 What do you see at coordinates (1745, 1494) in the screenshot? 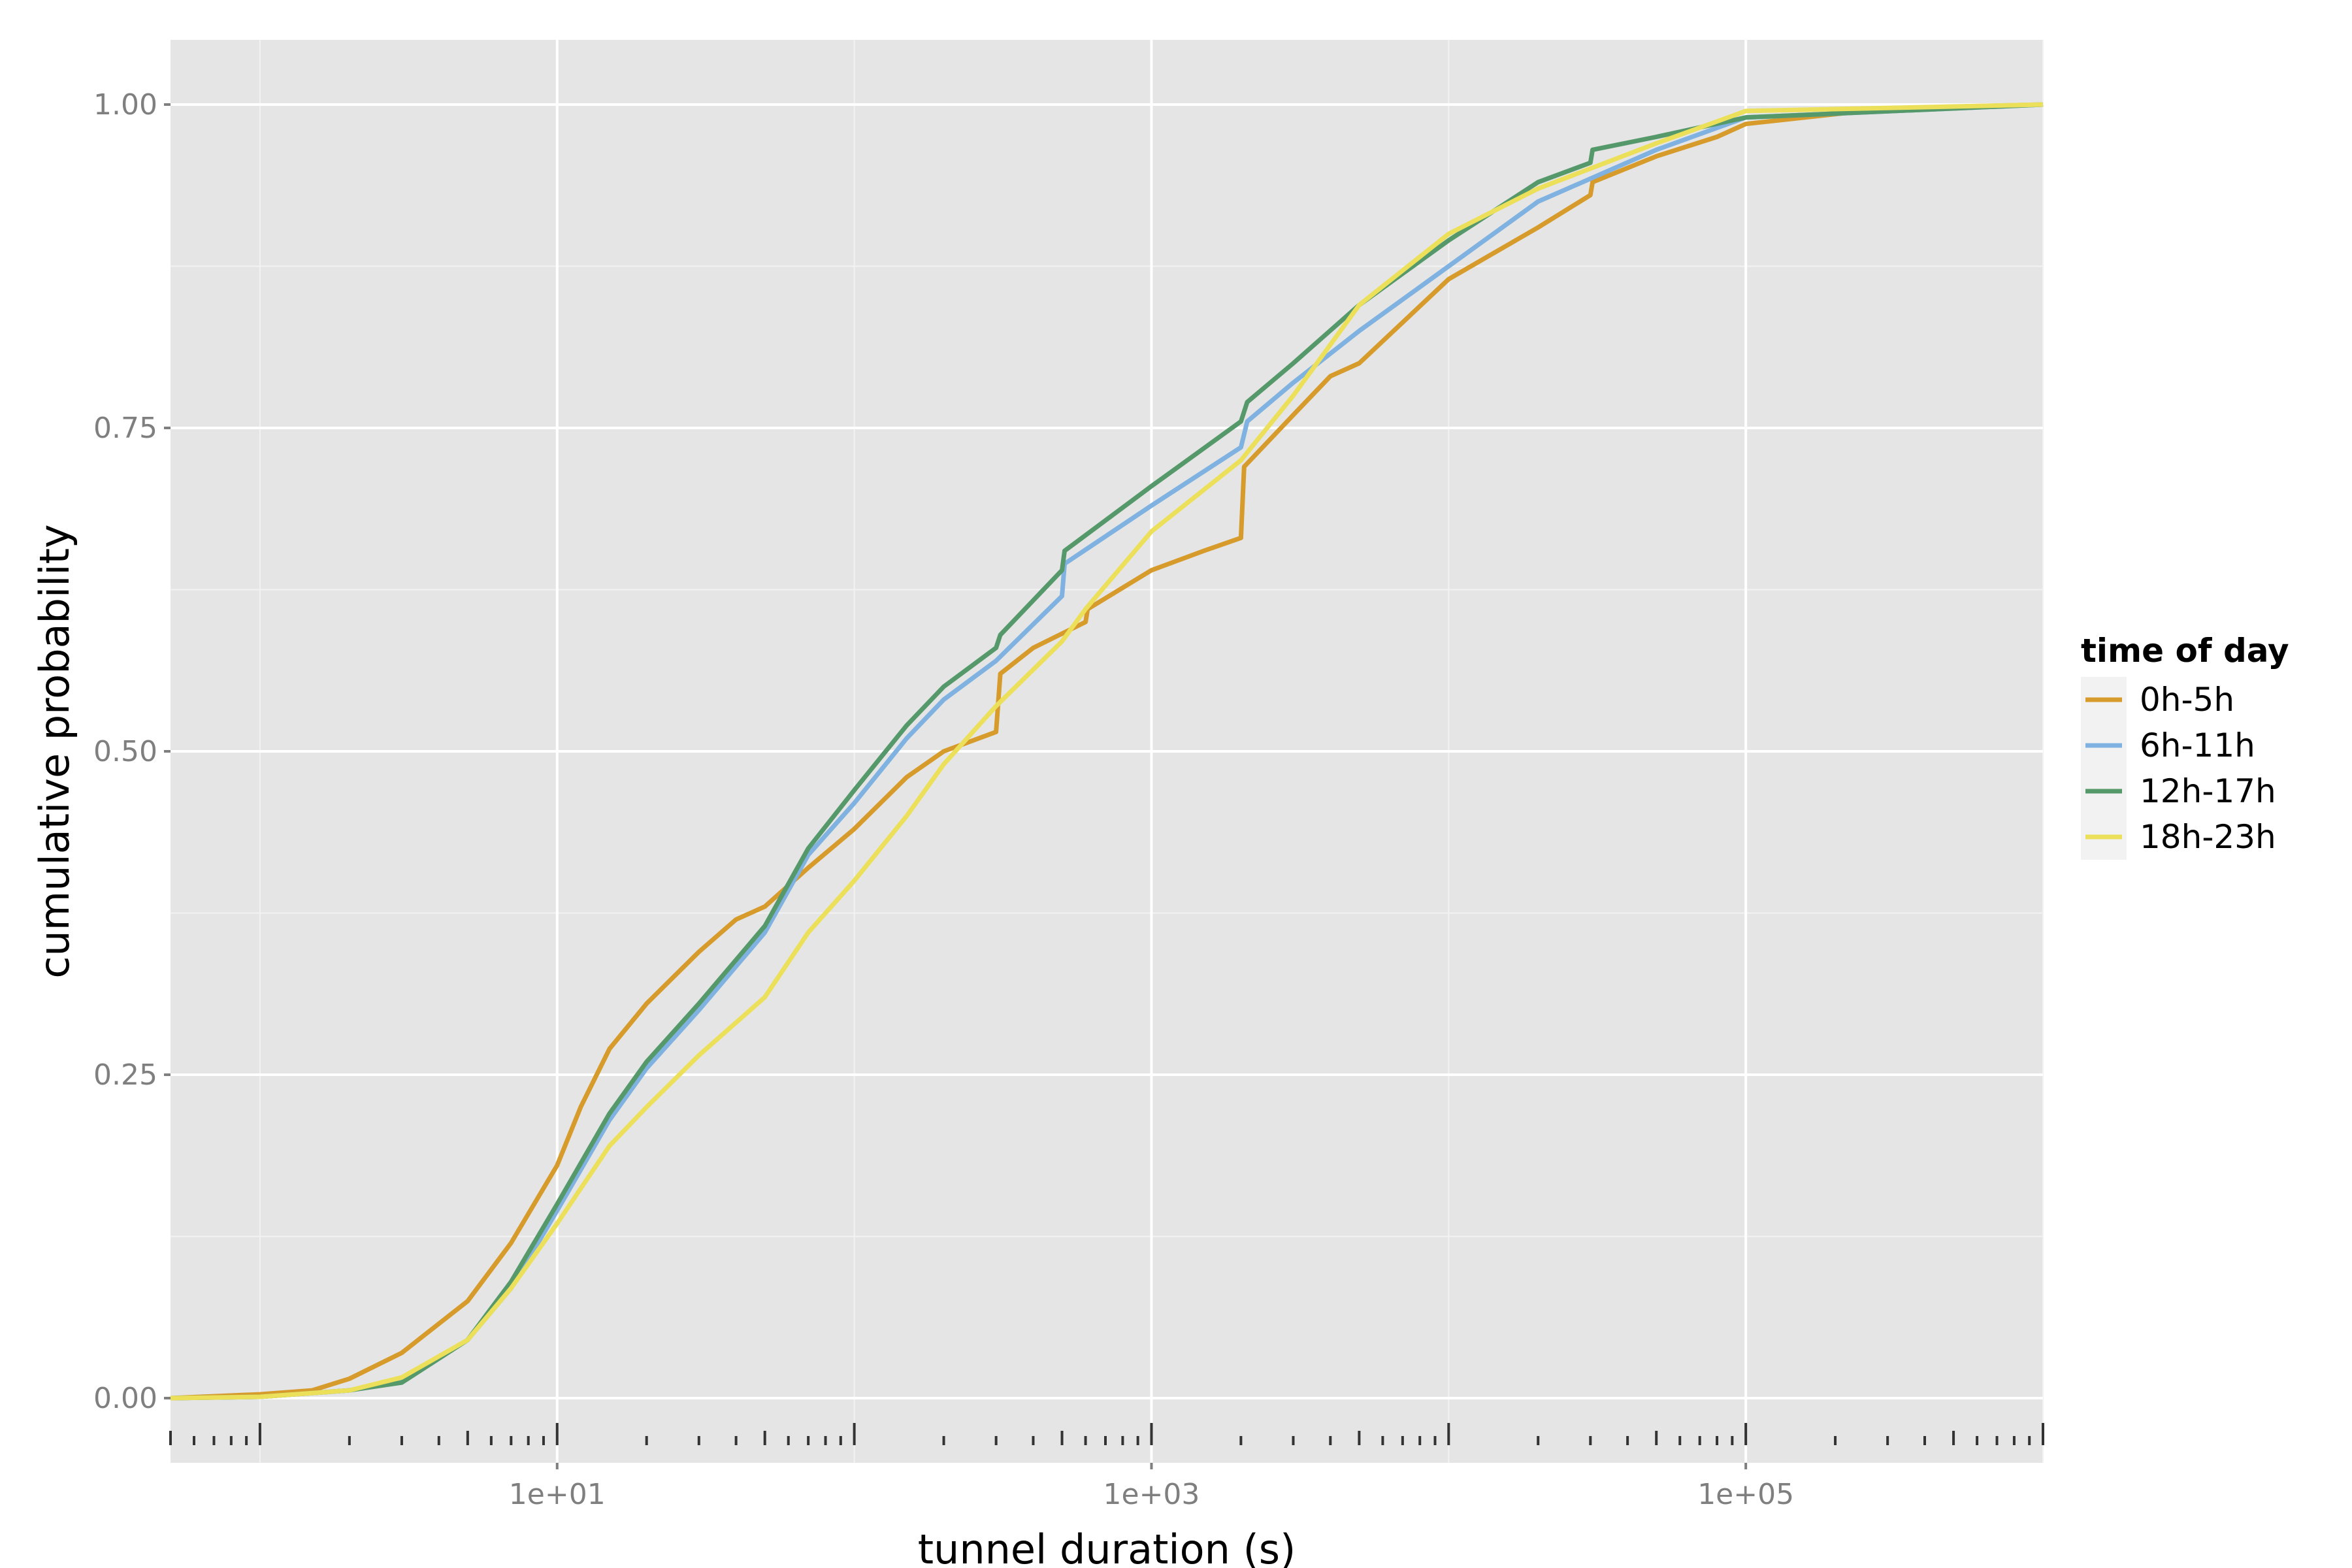
I see `x-tick-label: 1e+05` at bounding box center [1745, 1494].